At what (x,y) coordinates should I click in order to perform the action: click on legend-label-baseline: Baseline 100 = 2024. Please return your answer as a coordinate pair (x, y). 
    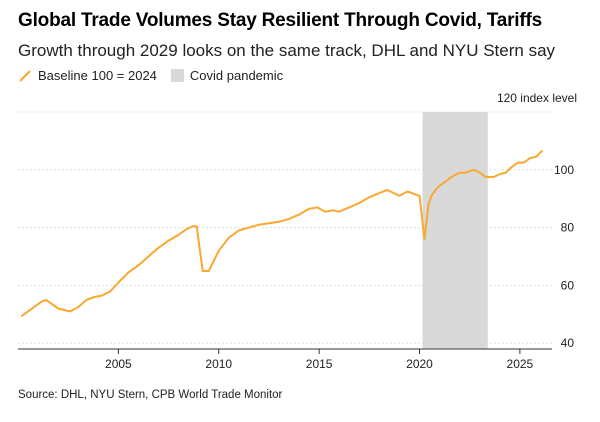
    Looking at the image, I should click on (97, 75).